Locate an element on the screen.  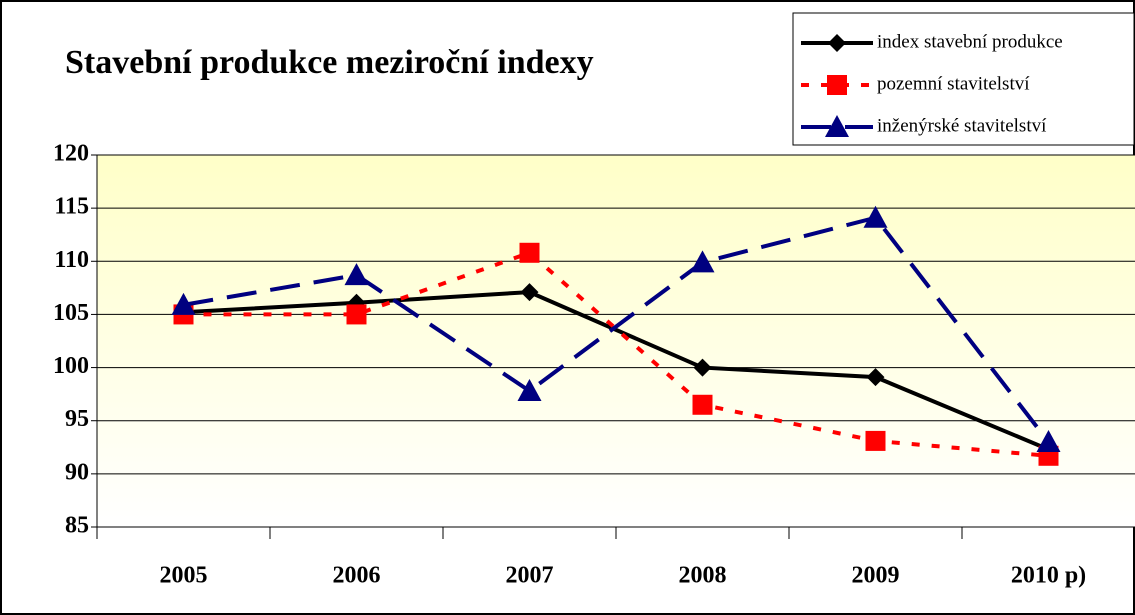
legend-label: inženýrské stavitelství is located at coordinates (962, 125).